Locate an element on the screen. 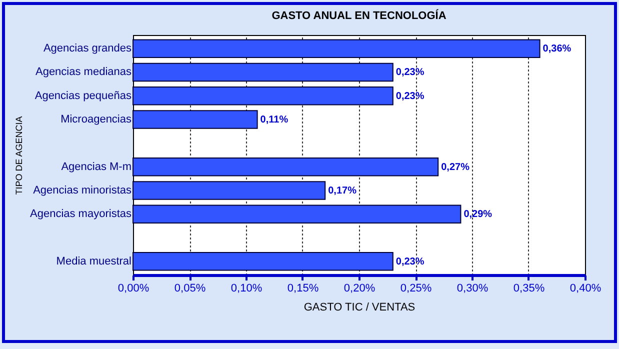 This screenshot has height=349, width=619. y-axis-title: TIPO DE AGENCIA is located at coordinates (19, 155).